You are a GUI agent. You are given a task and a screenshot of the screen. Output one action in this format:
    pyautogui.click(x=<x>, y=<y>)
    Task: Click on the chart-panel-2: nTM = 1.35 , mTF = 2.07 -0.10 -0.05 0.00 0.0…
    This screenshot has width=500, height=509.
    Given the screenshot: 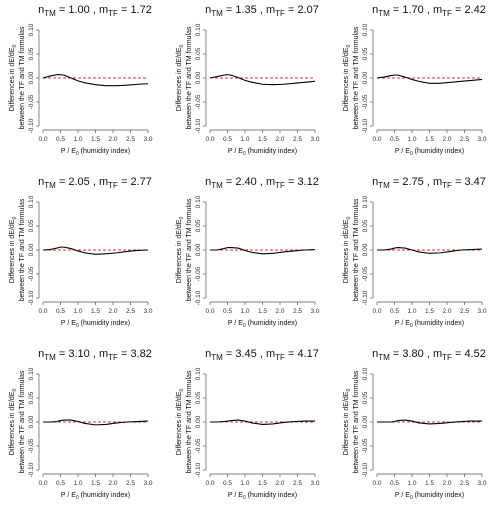 What is the action you would take?
    pyautogui.click(x=248, y=80)
    